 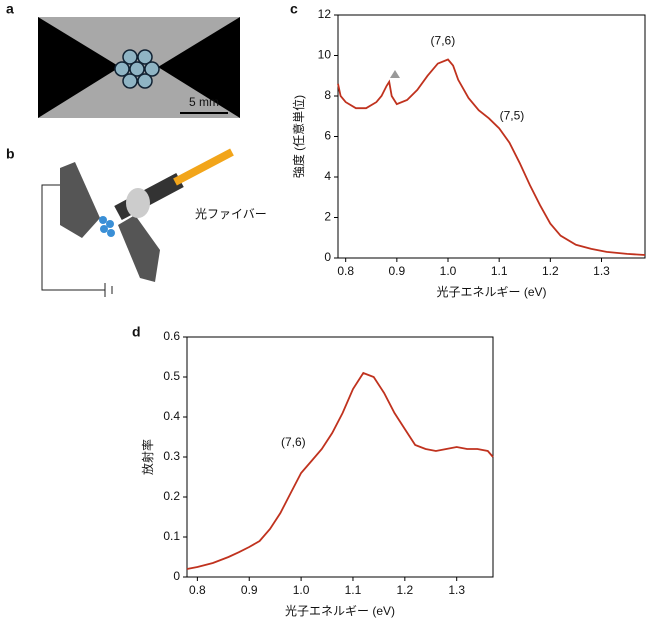 What do you see at coordinates (327, 217) in the screenshot?
I see `y-tick-label: 2` at bounding box center [327, 217].